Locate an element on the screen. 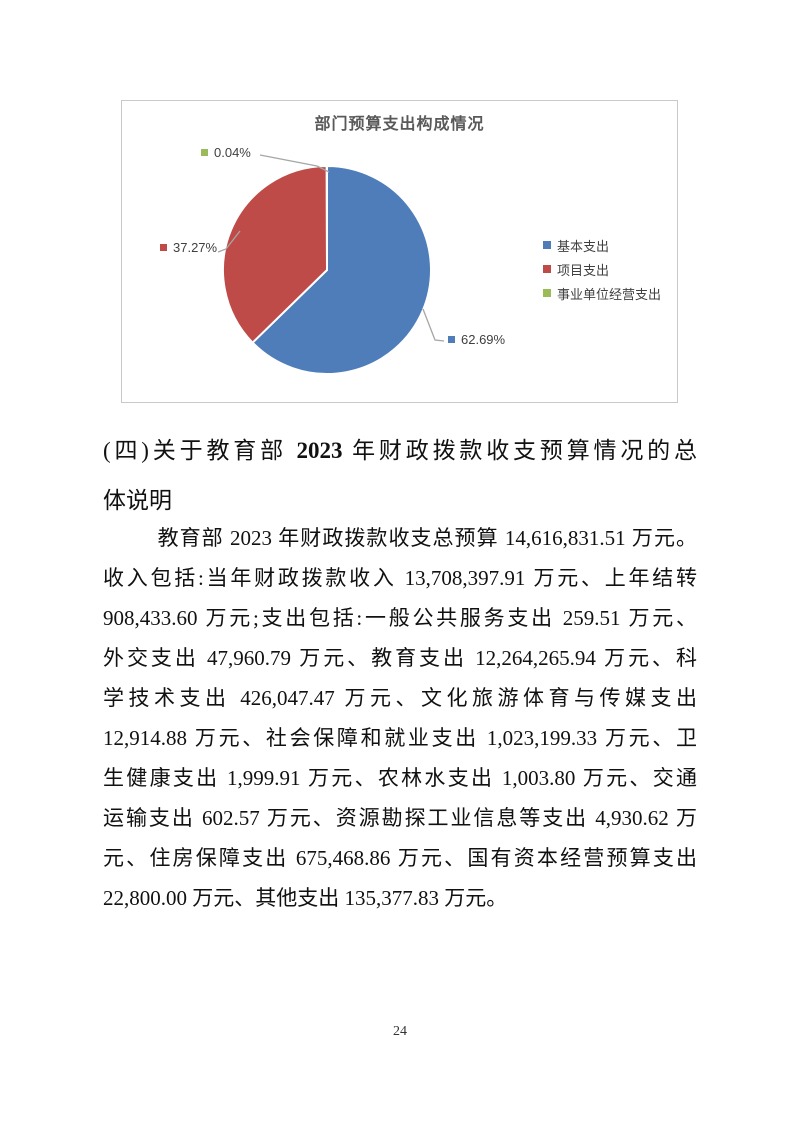 The width and height of the screenshot is (800, 1131). paragraph-line: 908,433.60 万元;支出包括:一般公共服务支出 259.51 万元、 is located at coordinates (400, 618).